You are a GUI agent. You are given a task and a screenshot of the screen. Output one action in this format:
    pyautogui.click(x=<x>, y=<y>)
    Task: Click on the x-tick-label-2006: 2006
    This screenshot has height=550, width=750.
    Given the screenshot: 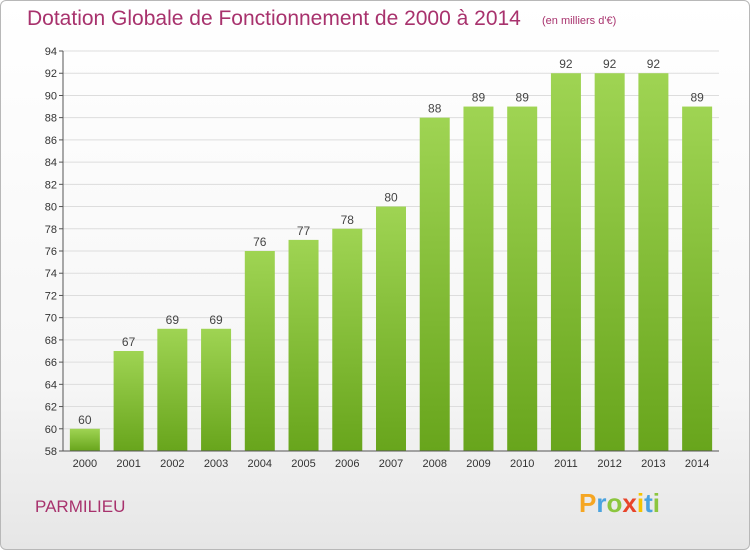 What is the action you would take?
    pyautogui.click(x=347, y=464)
    